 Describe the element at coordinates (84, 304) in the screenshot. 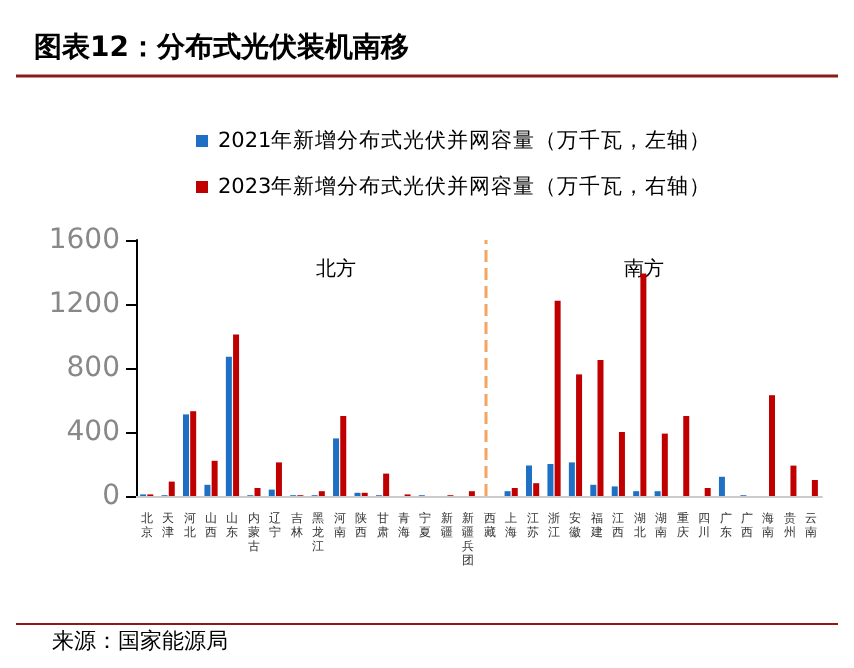

I see `y-tick-label: 1200` at that location.